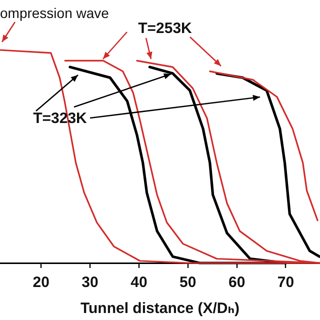 The height and width of the screenshot is (320, 320). What do you see at coordinates (237, 283) in the screenshot?
I see `x-tick-label: 60` at bounding box center [237, 283].